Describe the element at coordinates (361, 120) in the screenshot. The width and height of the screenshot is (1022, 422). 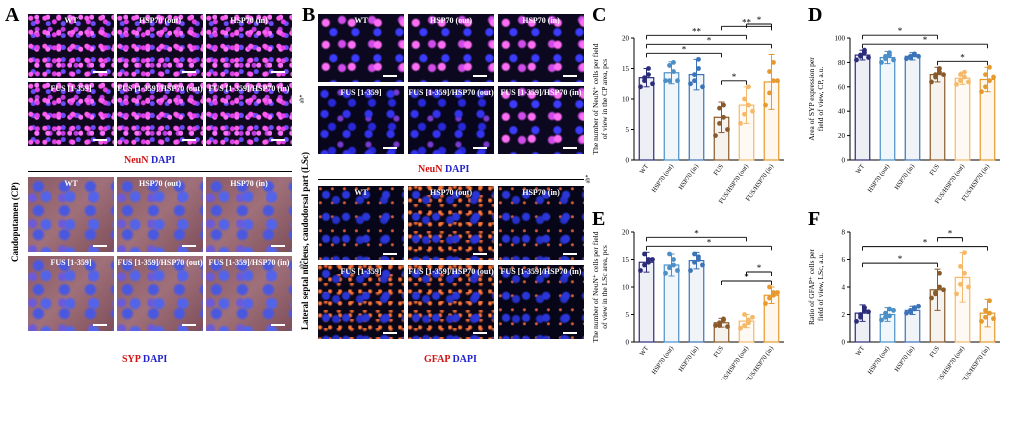
I see `micrograph-lsc-neun-fus: FUS [1-359]` at that location.